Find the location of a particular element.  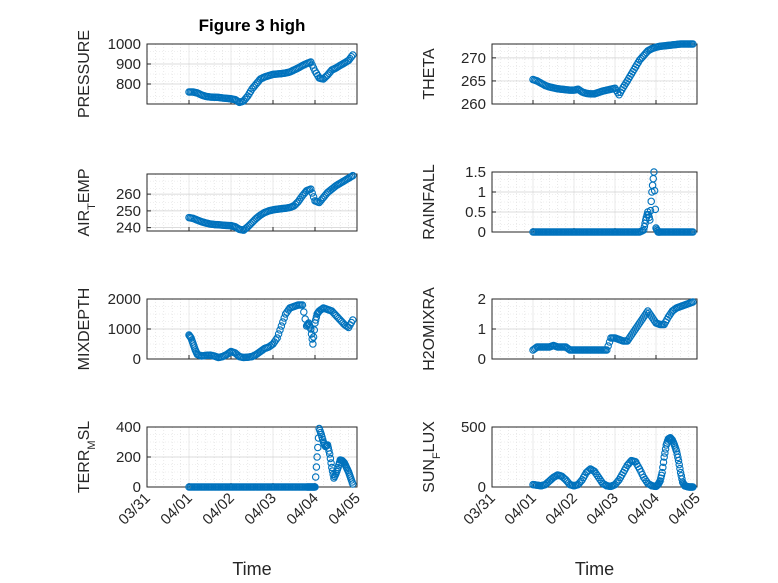

y-axis-label: TERRMSL is located at coordinates (87, 457).